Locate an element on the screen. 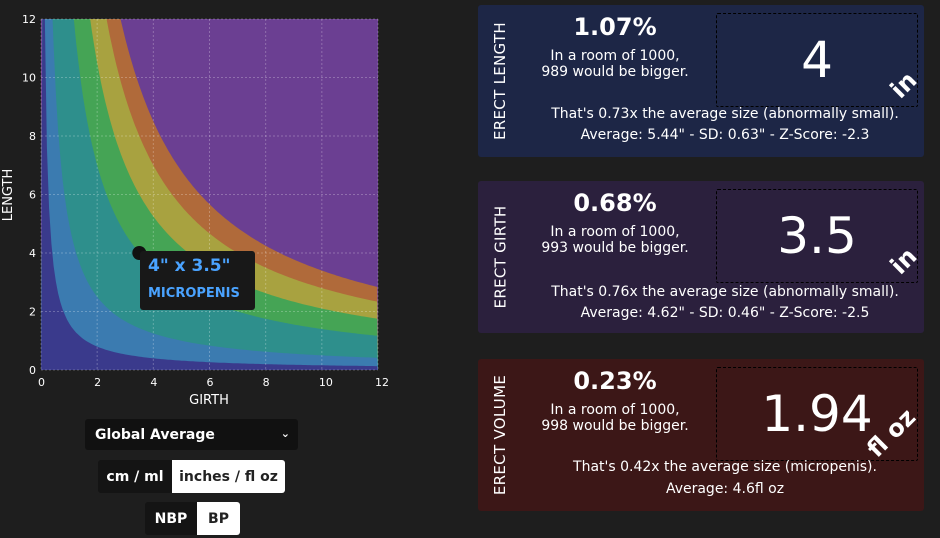 This screenshot has height=538, width=940. nbp-button: NBP is located at coordinates (171, 518).